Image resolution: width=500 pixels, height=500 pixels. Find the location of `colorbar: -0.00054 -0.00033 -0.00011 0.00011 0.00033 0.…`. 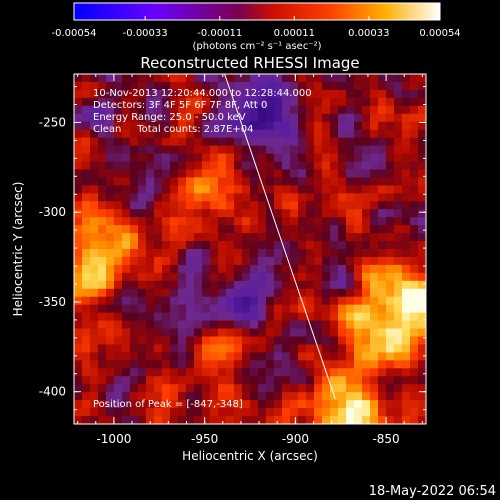

colorbar: -0.00054 -0.00033 -0.00011 0.00011 0.00033 0.… is located at coordinates (256, 27).